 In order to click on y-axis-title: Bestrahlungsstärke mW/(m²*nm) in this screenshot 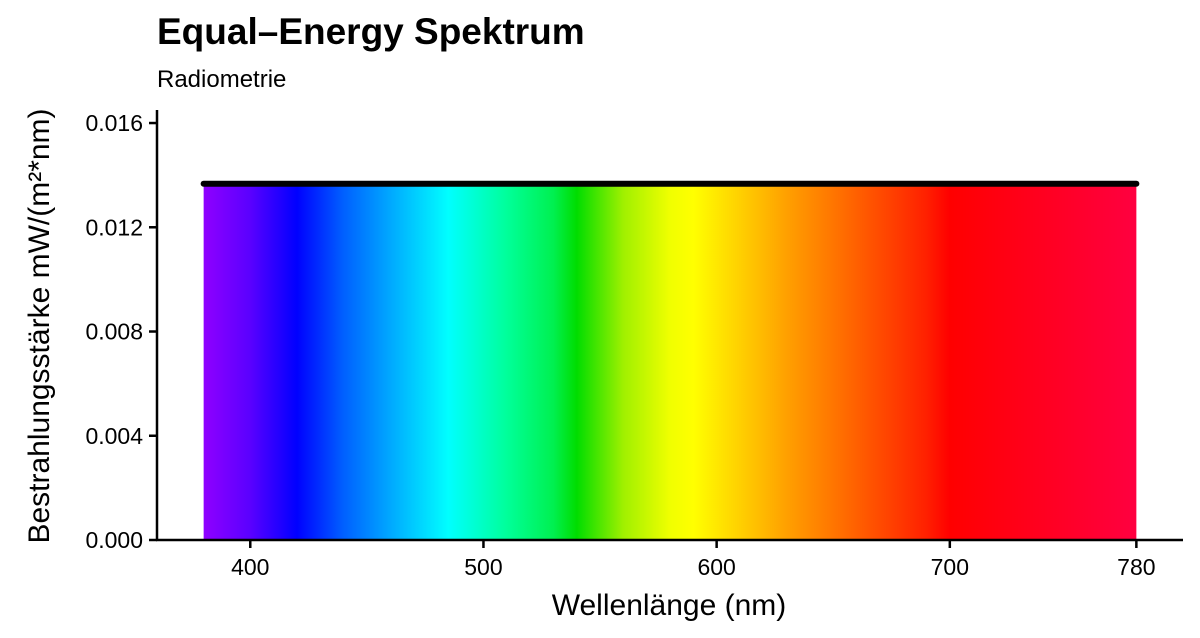, I will do `click(39, 325)`.